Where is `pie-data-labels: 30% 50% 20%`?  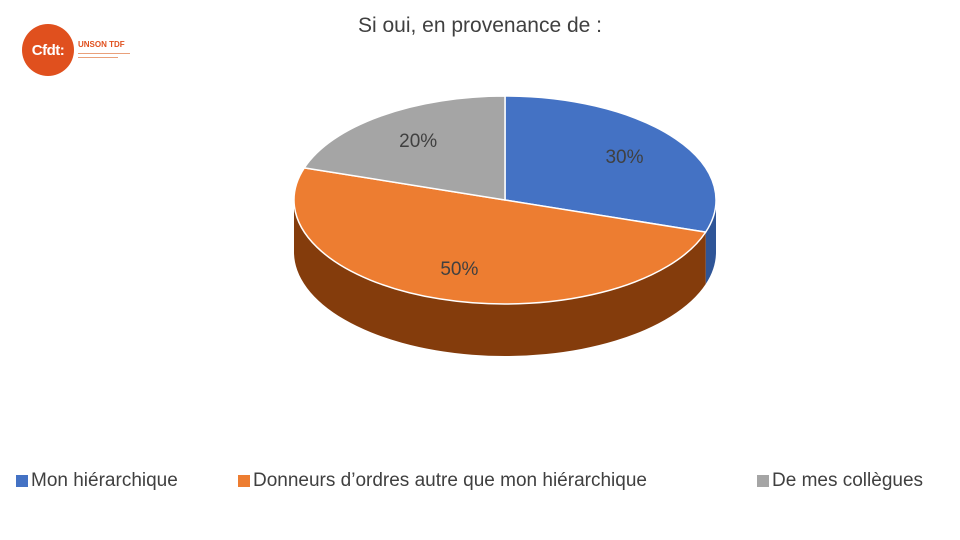 pie-data-labels: 30% 50% 20% is located at coordinates (521, 205).